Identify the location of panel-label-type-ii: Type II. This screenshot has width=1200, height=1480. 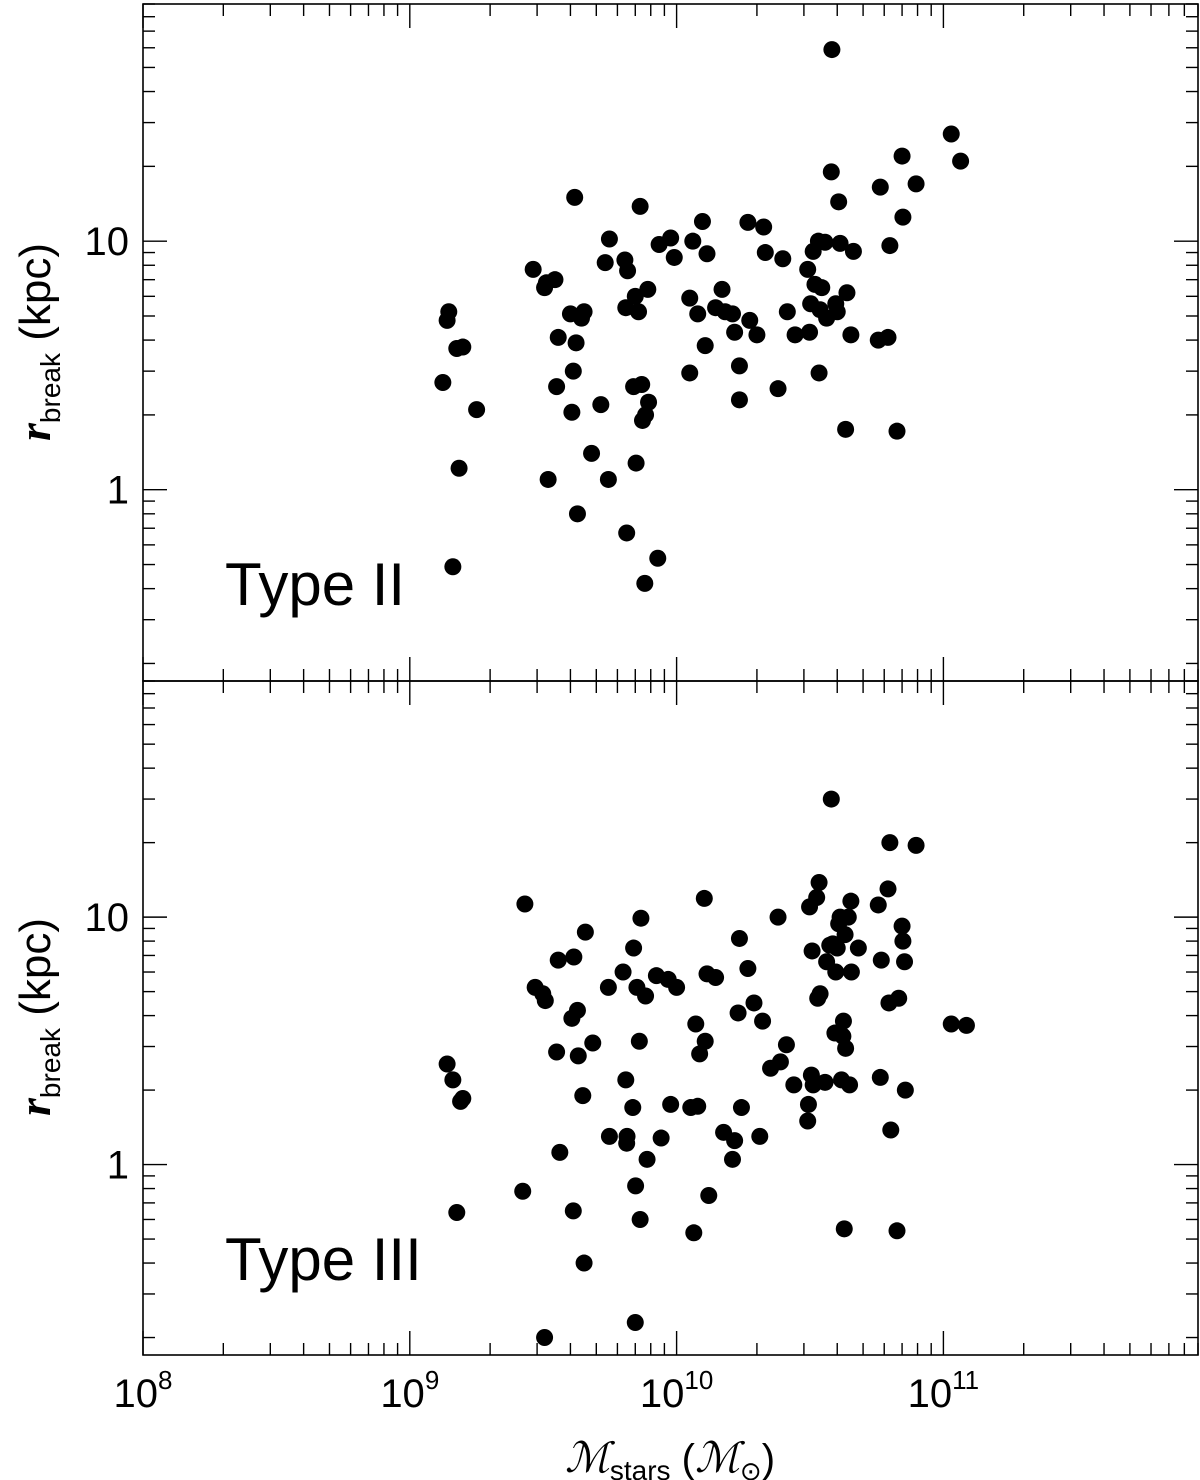
(315, 584).